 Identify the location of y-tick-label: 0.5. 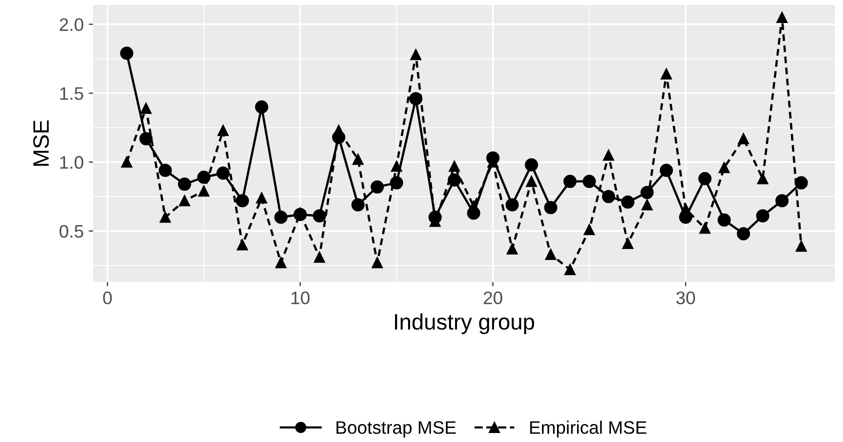
(72, 231).